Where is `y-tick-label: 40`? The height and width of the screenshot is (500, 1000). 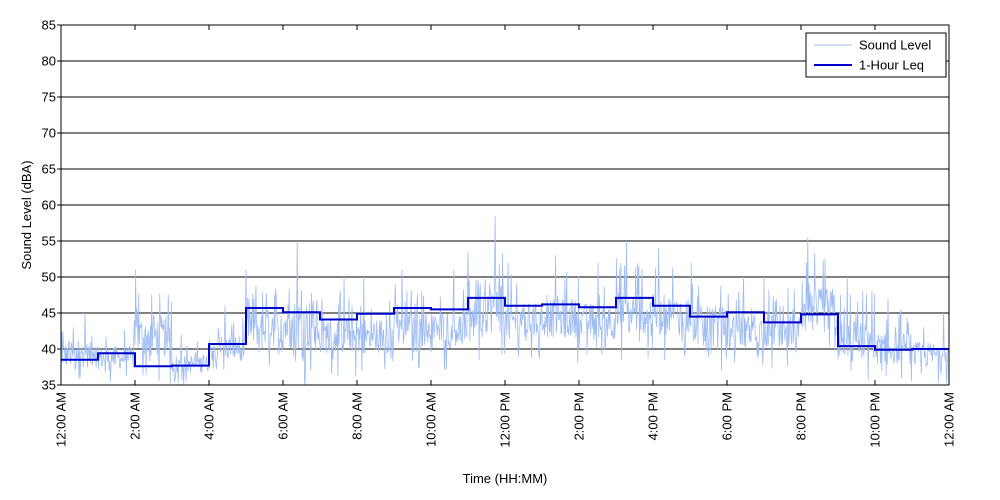 y-tick-label: 40 is located at coordinates (49, 349).